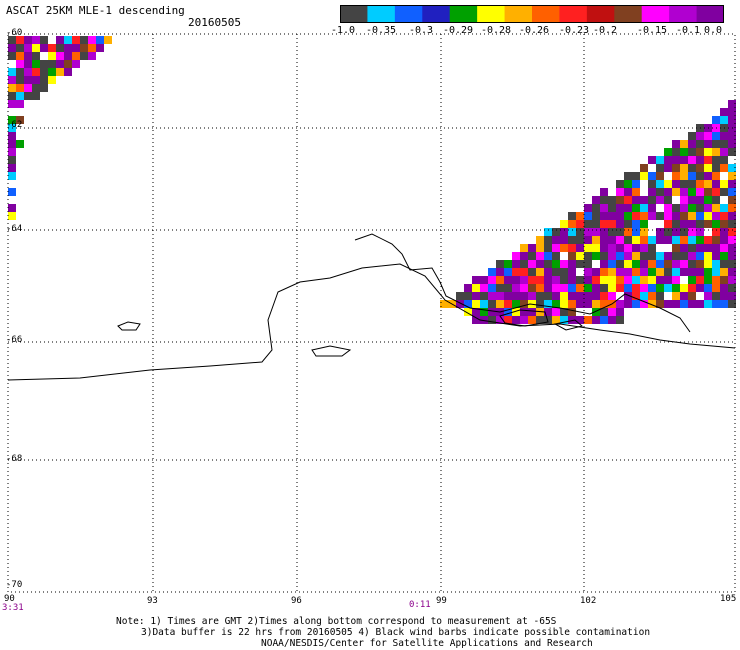 The width and height of the screenshot is (740, 650). I want to click on colorbar-tick-label: -0.26, so click(534, 30).